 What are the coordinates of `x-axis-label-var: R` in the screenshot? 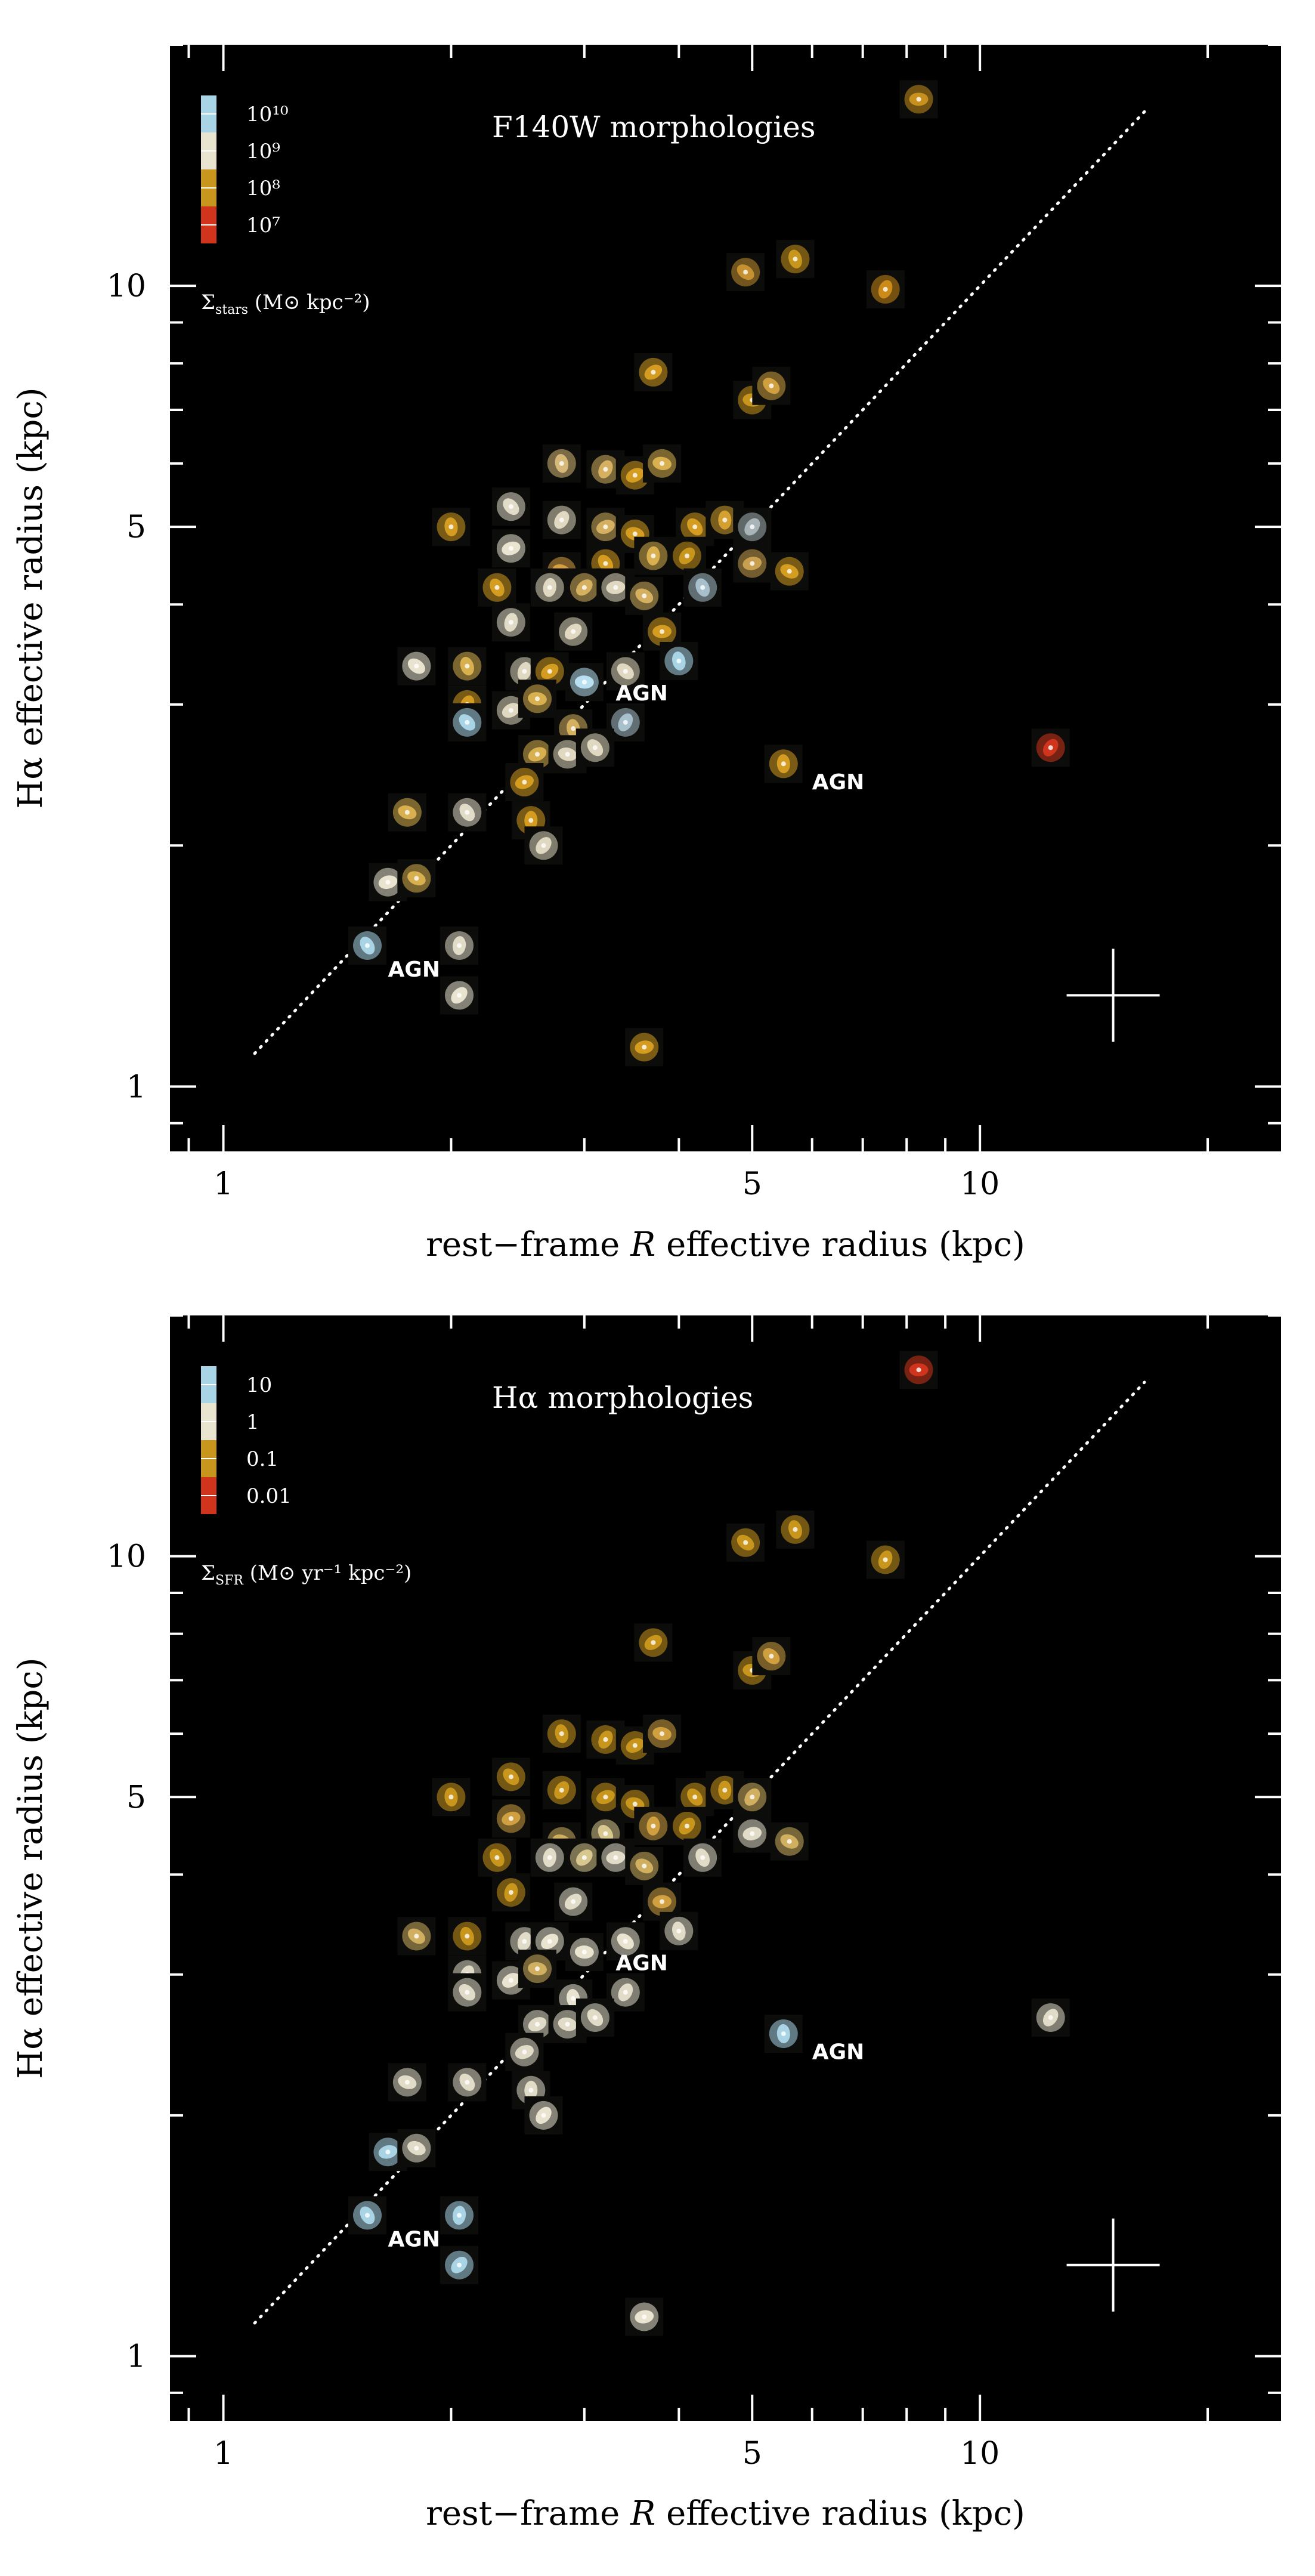 It's located at (642, 2513).